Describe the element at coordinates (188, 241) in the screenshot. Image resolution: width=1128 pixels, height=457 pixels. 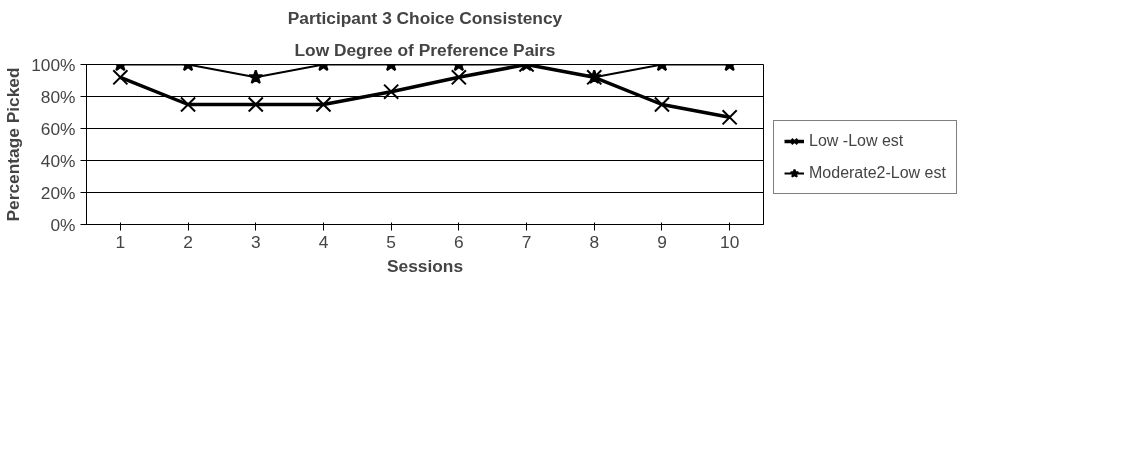
I see `x-tick-label: 2` at that location.